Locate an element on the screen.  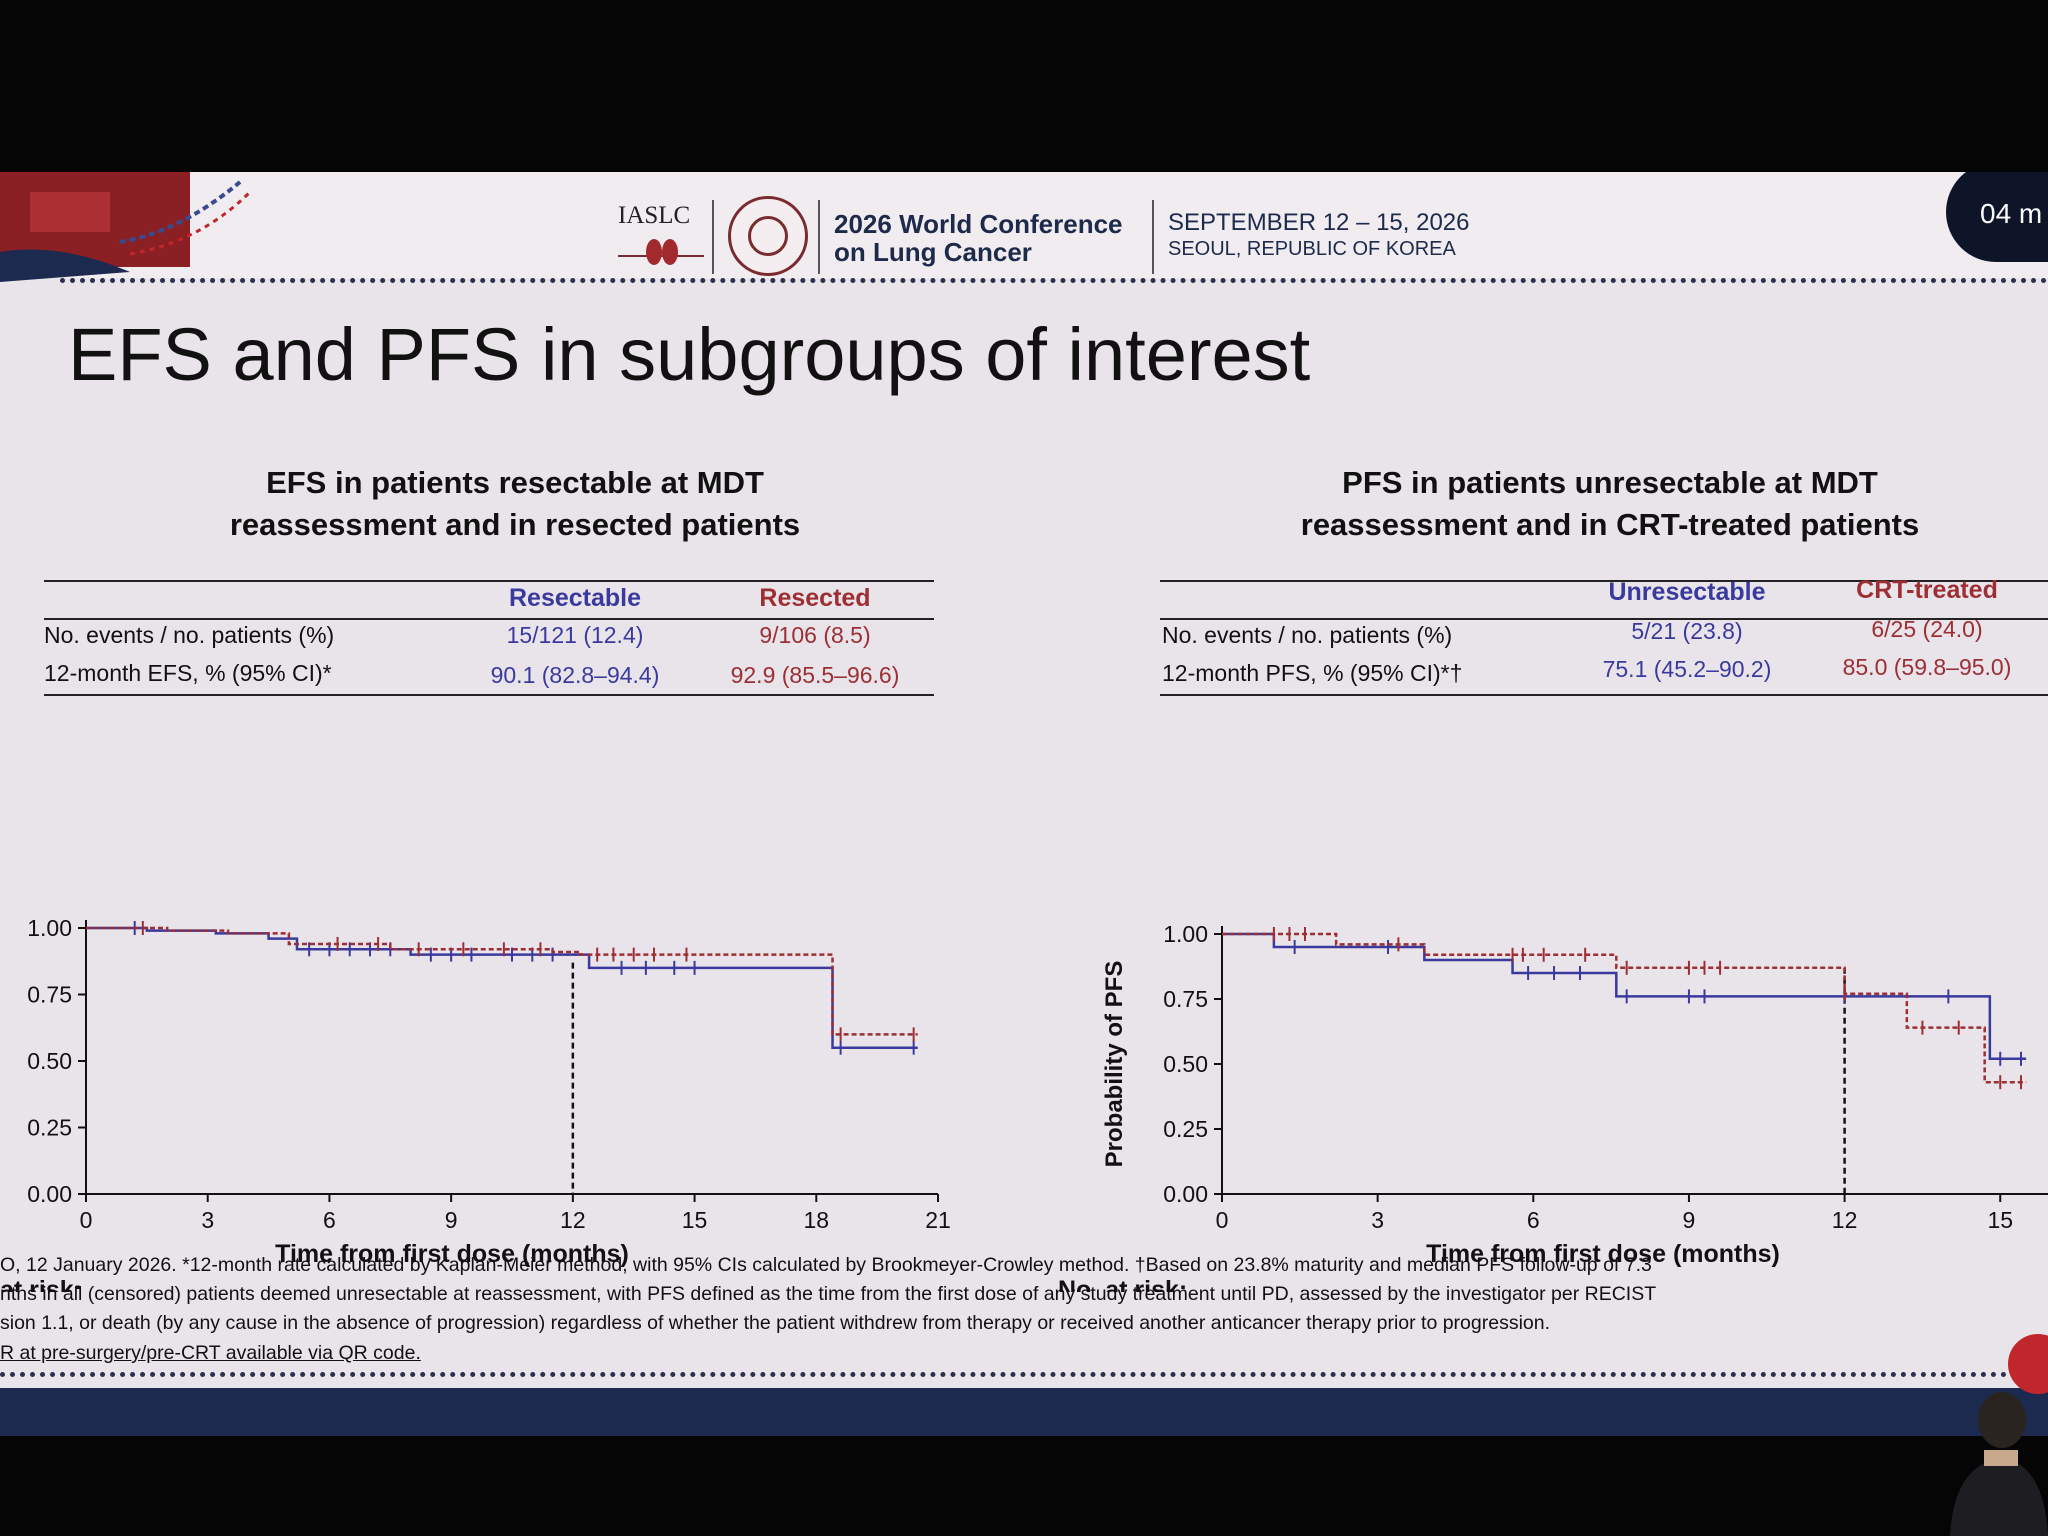
left-title-line-2: reassessment and in resected patients is located at coordinates (515, 524).